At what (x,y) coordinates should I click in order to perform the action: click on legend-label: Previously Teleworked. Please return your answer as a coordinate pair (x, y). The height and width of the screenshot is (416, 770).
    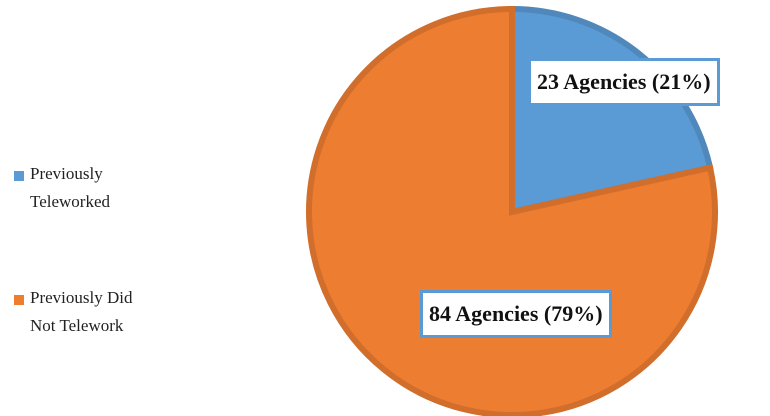
    Looking at the image, I should click on (70, 187).